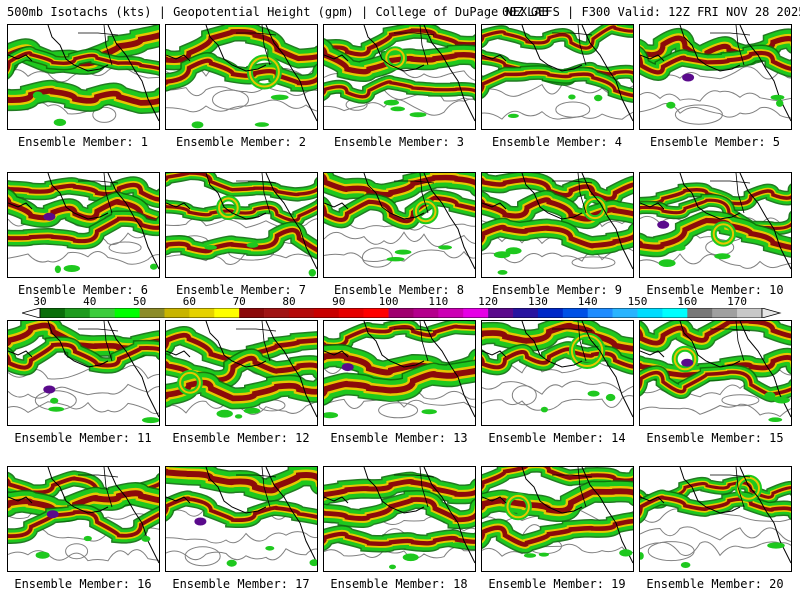 The height and width of the screenshot is (600, 800). What do you see at coordinates (399, 584) in the screenshot?
I see `ensemble-member-label: Ensemble Member: 18` at bounding box center [399, 584].